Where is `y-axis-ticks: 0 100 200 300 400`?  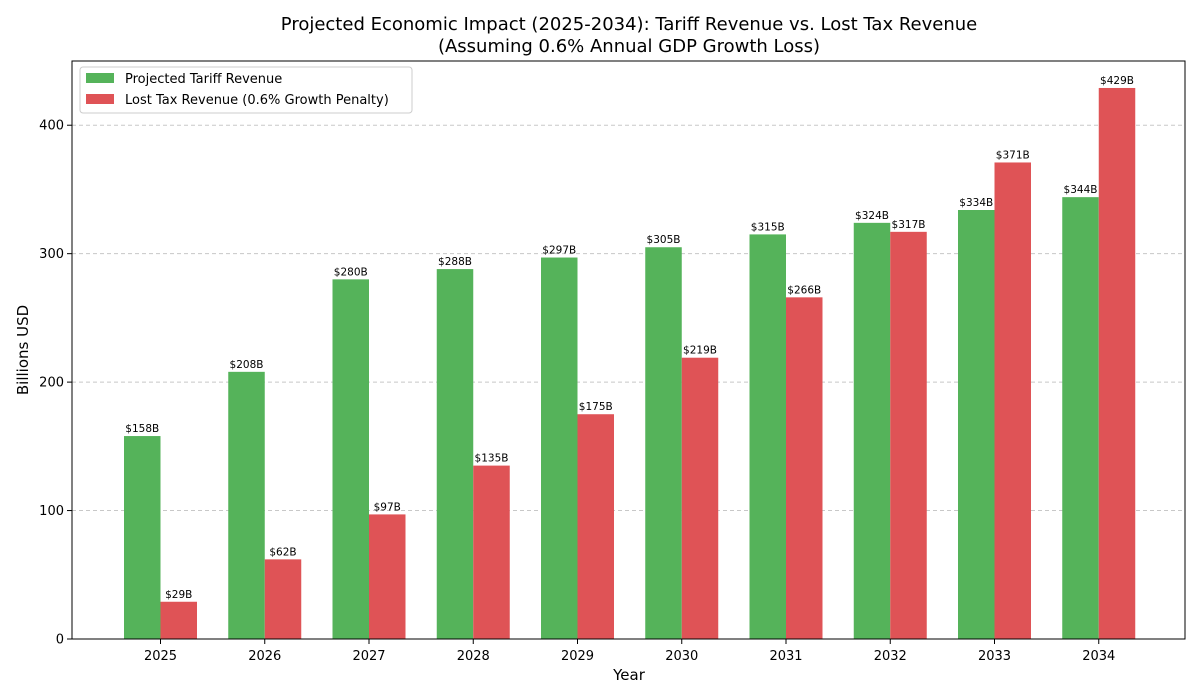 y-axis-ticks: 0 100 200 300 400 is located at coordinates (55, 383).